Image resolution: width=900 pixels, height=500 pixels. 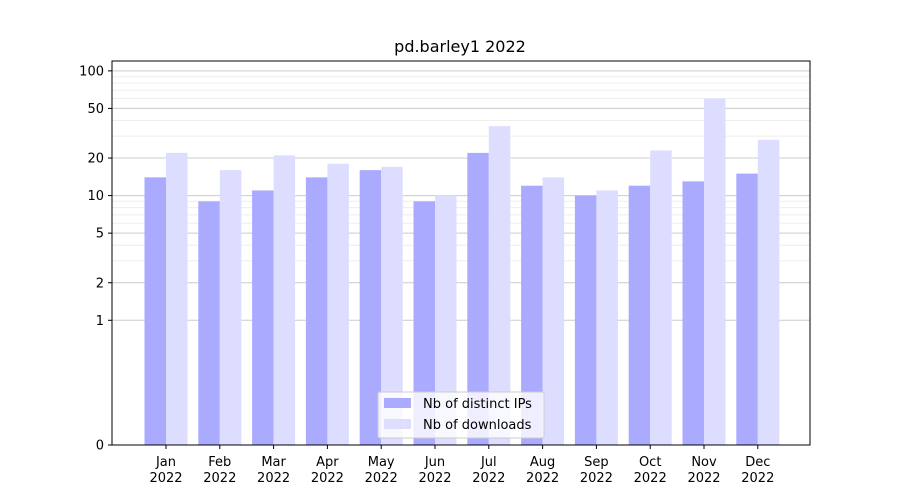 What do you see at coordinates (100, 446) in the screenshot?
I see `y-tick-label: 0` at bounding box center [100, 446].